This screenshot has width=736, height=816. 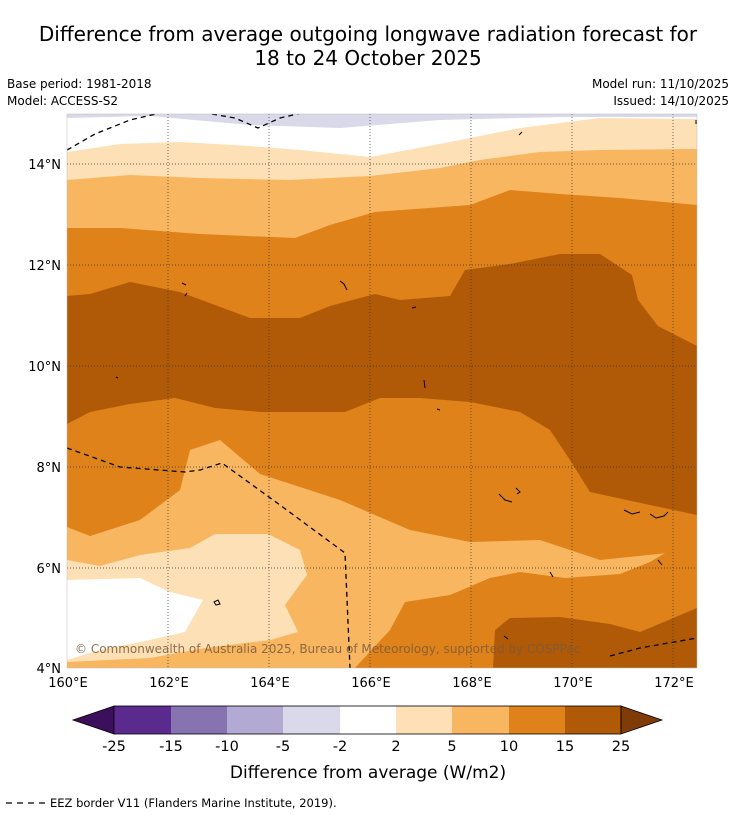 I want to click on lat-label: 4°N, so click(x=49, y=669).